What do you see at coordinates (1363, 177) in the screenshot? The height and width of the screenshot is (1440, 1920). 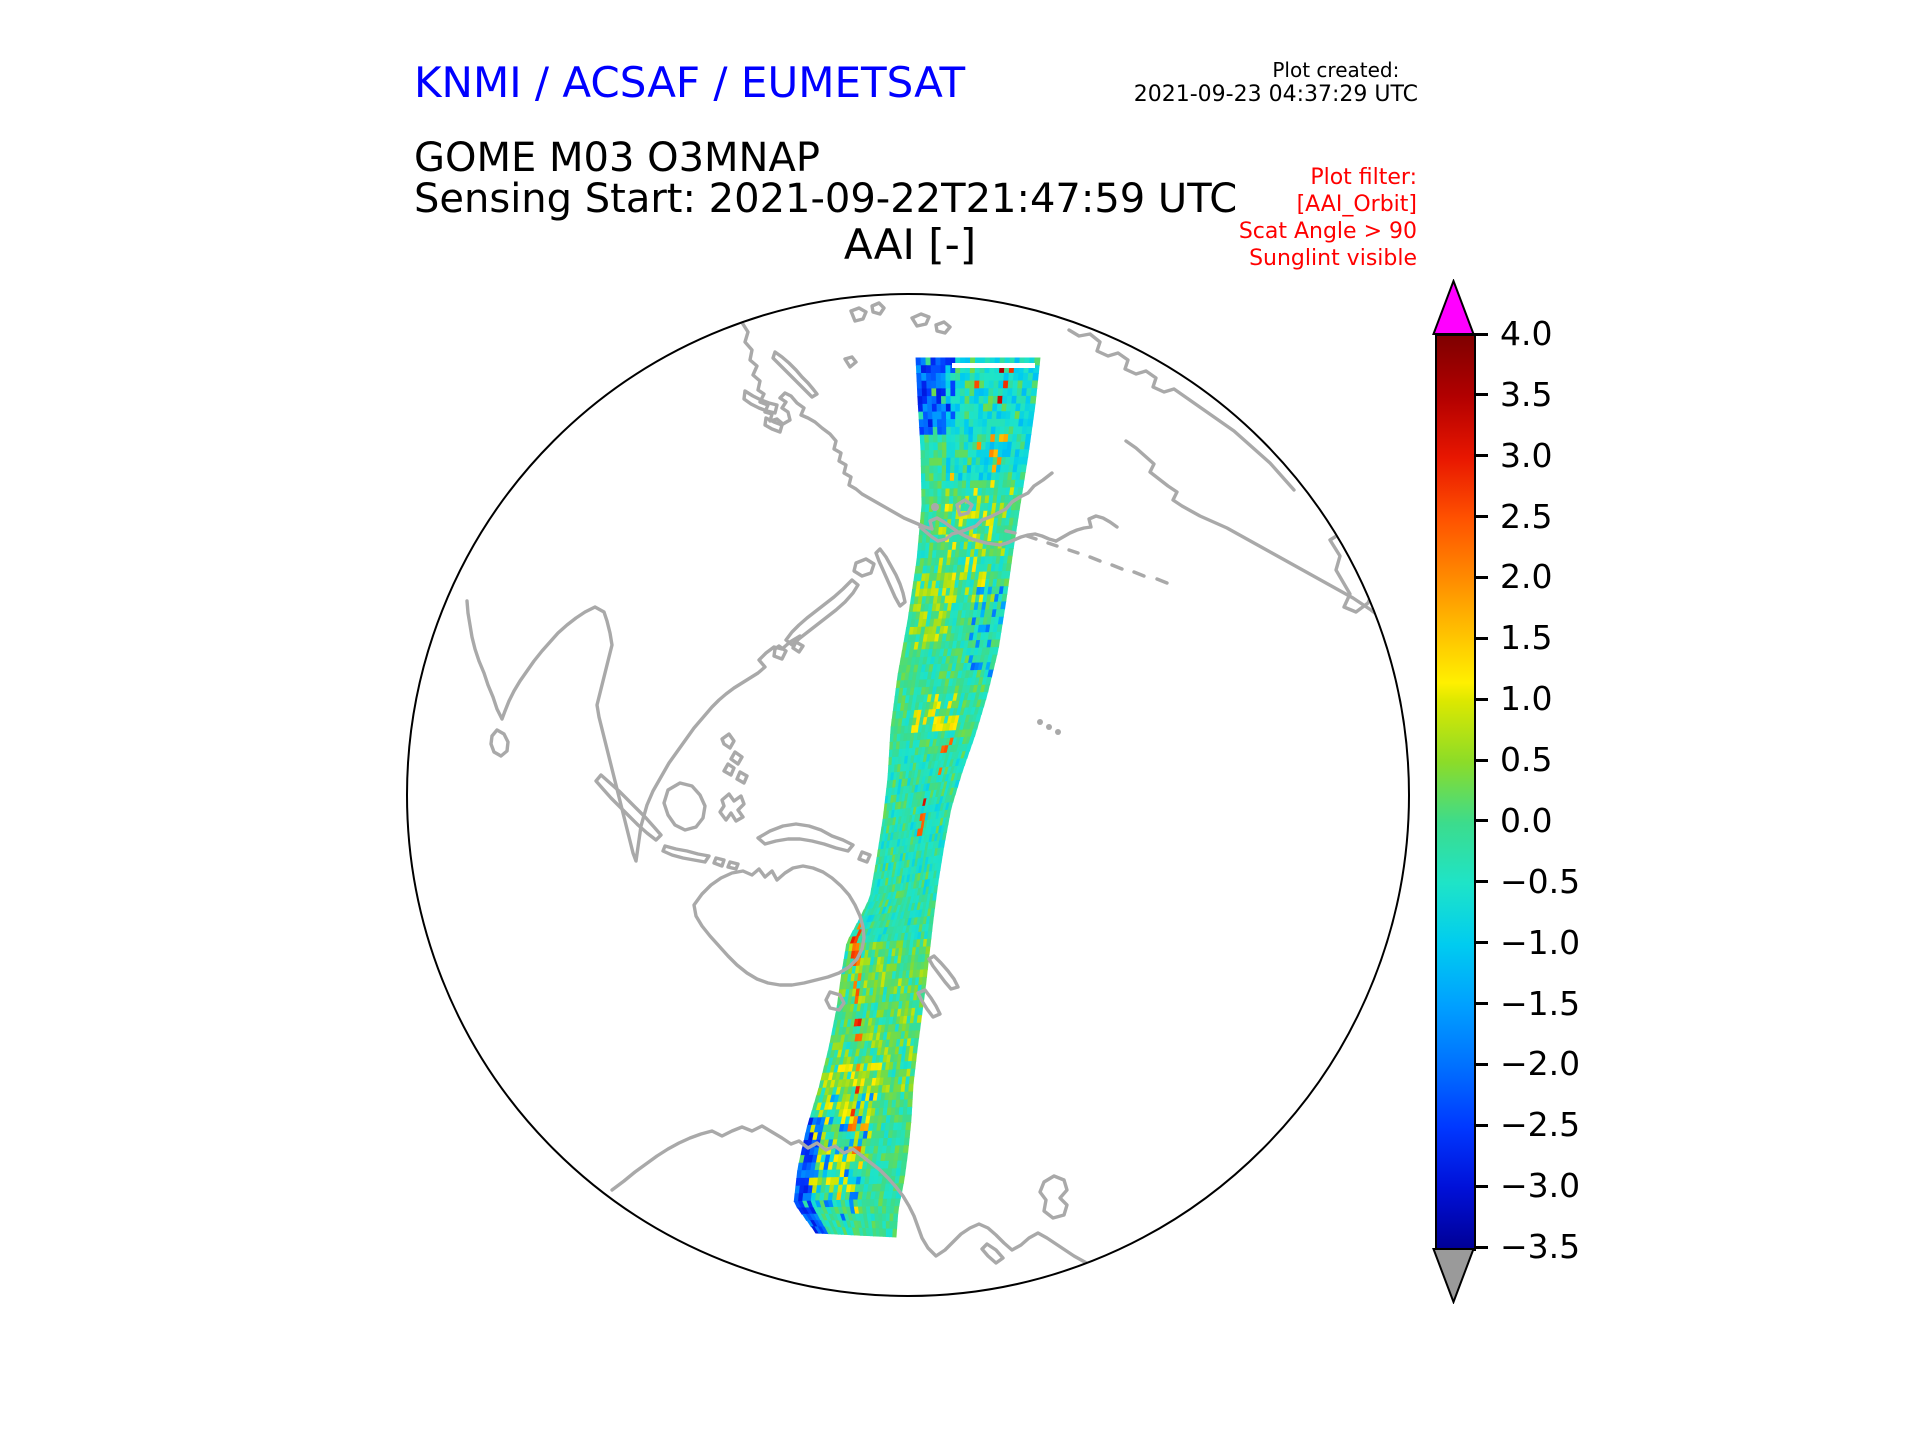 I see `filter-line-1: Plot filter:` at bounding box center [1363, 177].